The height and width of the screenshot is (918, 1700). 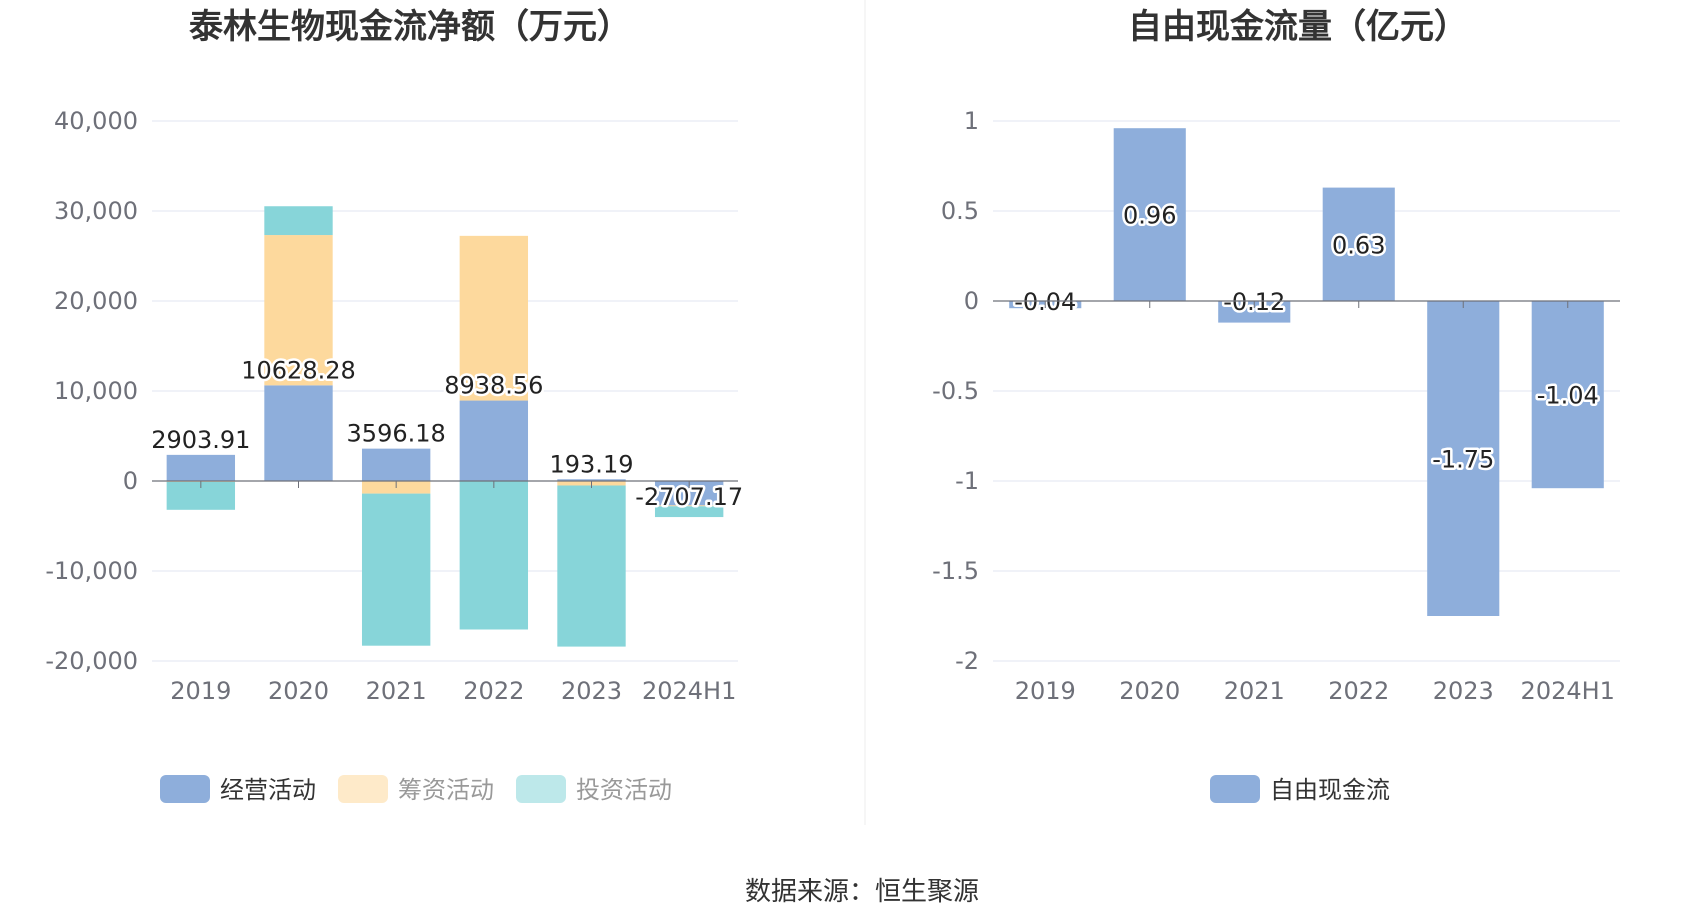 I want to click on bar-investing-2021, so click(x=396, y=569).